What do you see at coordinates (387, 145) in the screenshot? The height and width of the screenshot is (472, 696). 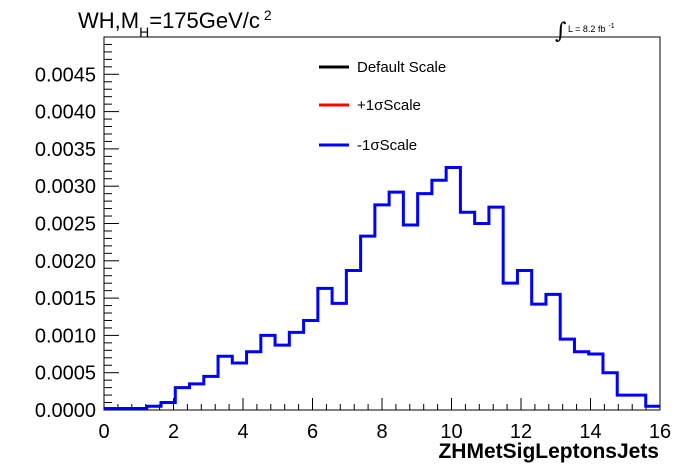 I see `legend-label-minus1sigma: -1σScale` at bounding box center [387, 145].